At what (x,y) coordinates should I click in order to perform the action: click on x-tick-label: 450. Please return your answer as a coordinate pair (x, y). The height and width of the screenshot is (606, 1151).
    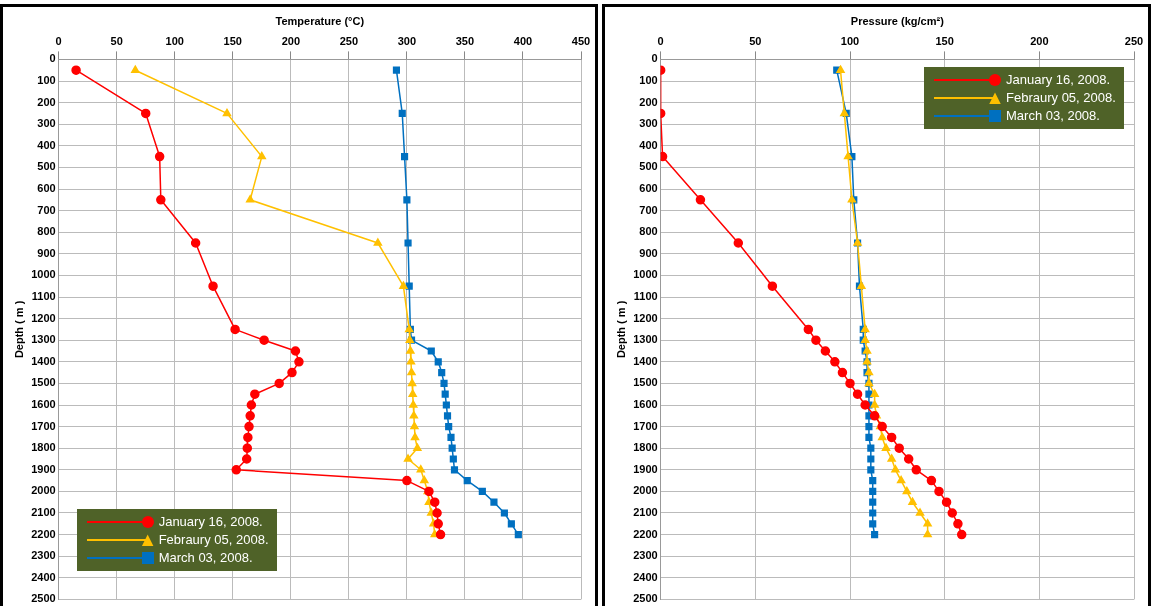
    Looking at the image, I should click on (581, 40).